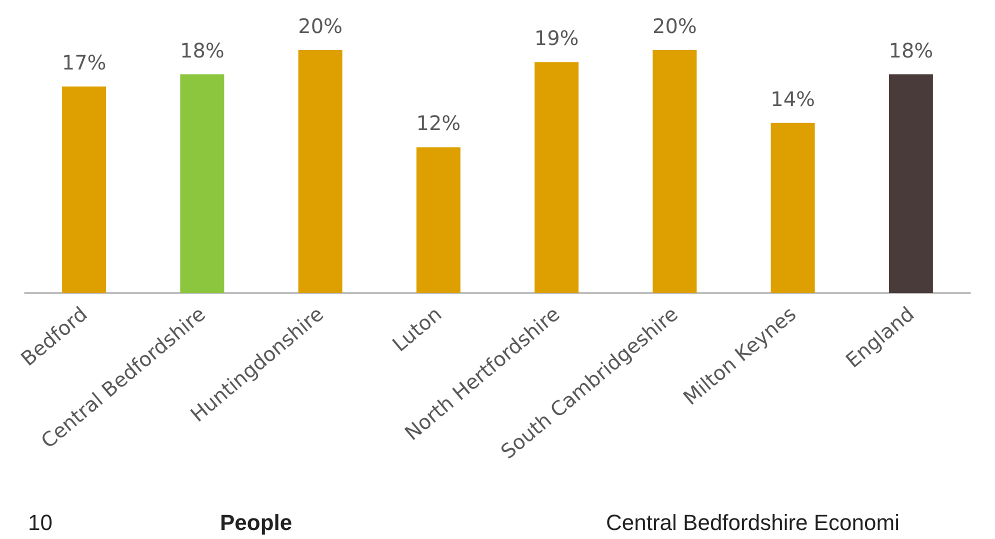  Describe the element at coordinates (438, 123) in the screenshot. I see `data-label: 12%` at that location.